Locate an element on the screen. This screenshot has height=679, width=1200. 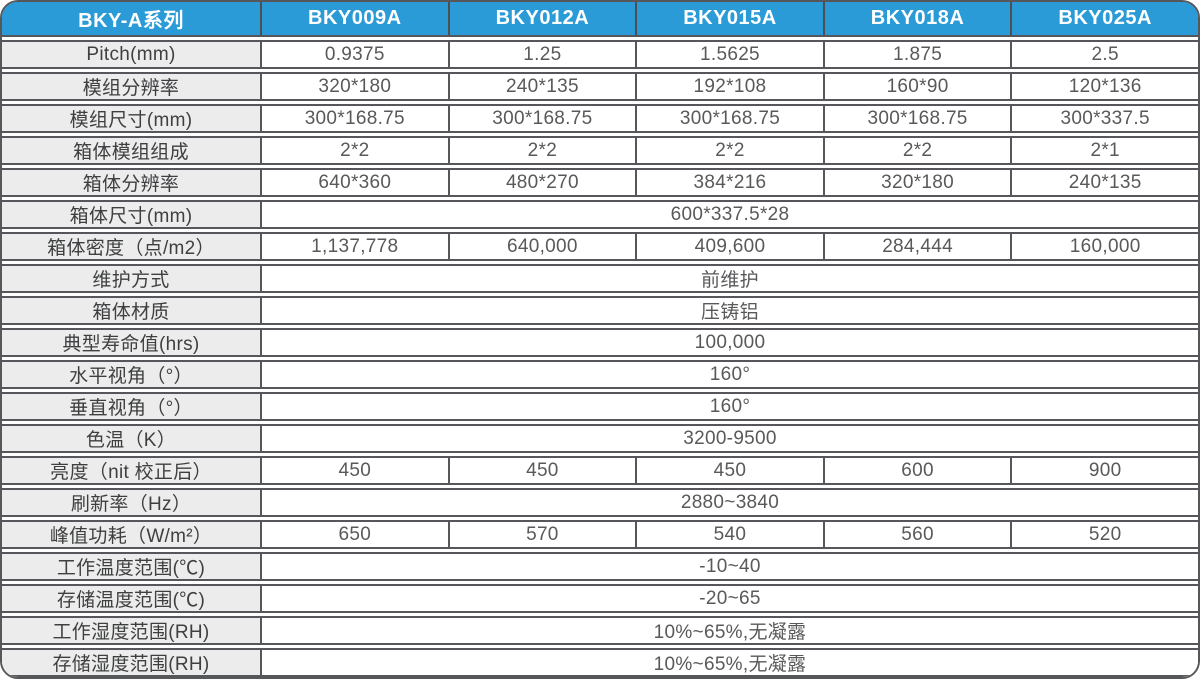
cell-value: 384*216 is located at coordinates (729, 182).